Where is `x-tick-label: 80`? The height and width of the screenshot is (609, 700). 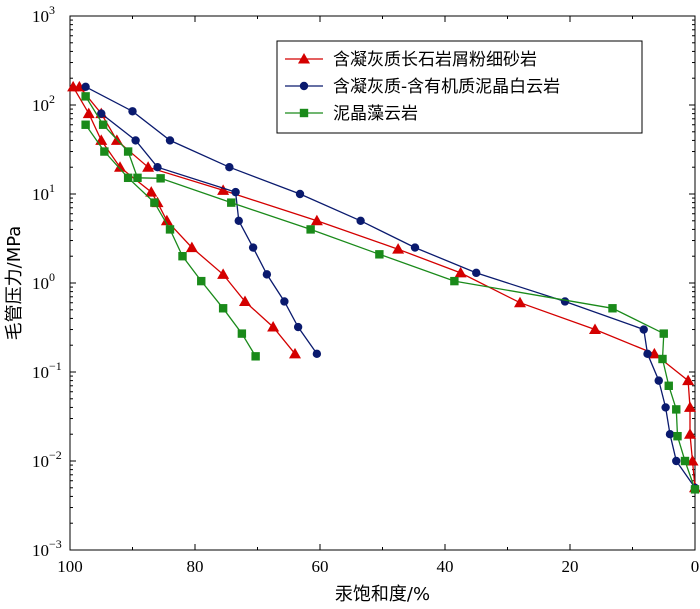 x-tick-label: 80 is located at coordinates (195, 566).